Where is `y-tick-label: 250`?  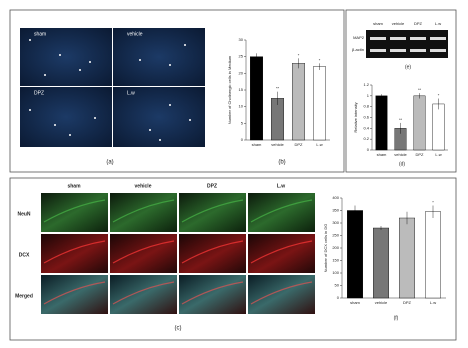
y-tick-label: 250 is located at coordinates (335, 235).